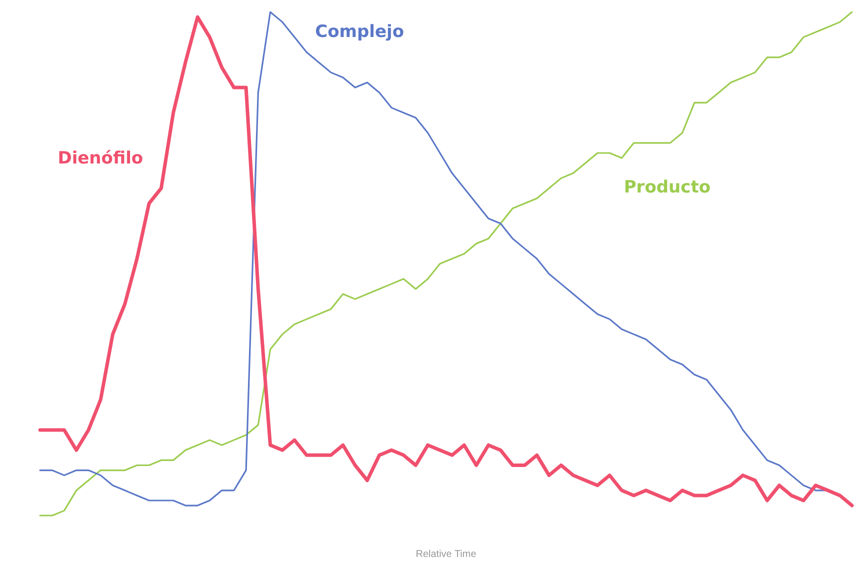 The image size is (856, 568). I want to click on x-axis-title: Relative Time, so click(446, 554).